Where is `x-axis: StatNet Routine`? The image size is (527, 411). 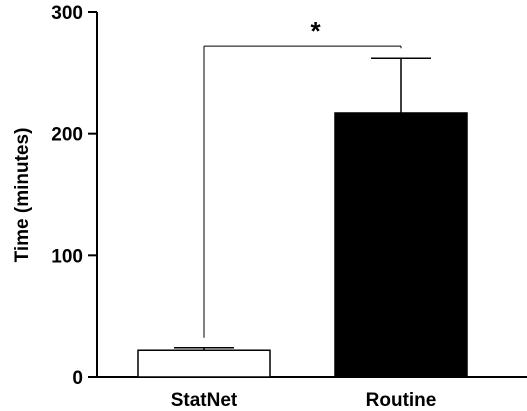 x-axis: StatNet Routine is located at coordinates (312, 393).